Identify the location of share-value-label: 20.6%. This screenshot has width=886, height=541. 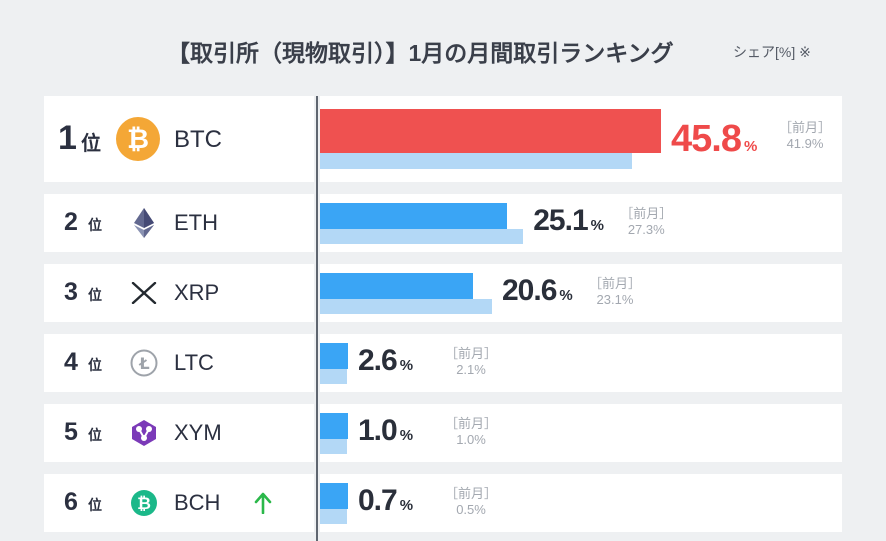
(537, 291).